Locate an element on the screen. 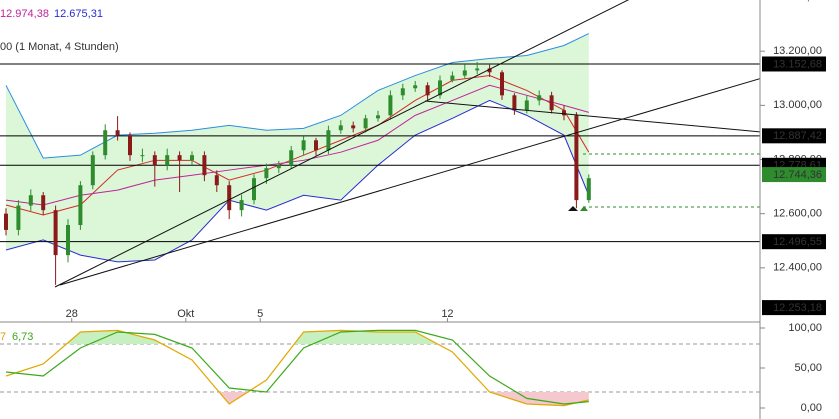 The width and height of the screenshot is (839, 419). x-tick-label: 28 is located at coordinates (72, 314).